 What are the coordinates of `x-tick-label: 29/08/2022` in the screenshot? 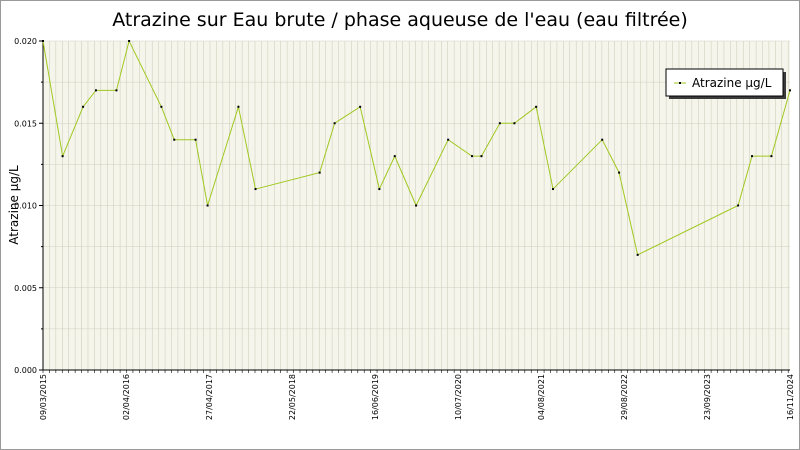 It's located at (624, 397).